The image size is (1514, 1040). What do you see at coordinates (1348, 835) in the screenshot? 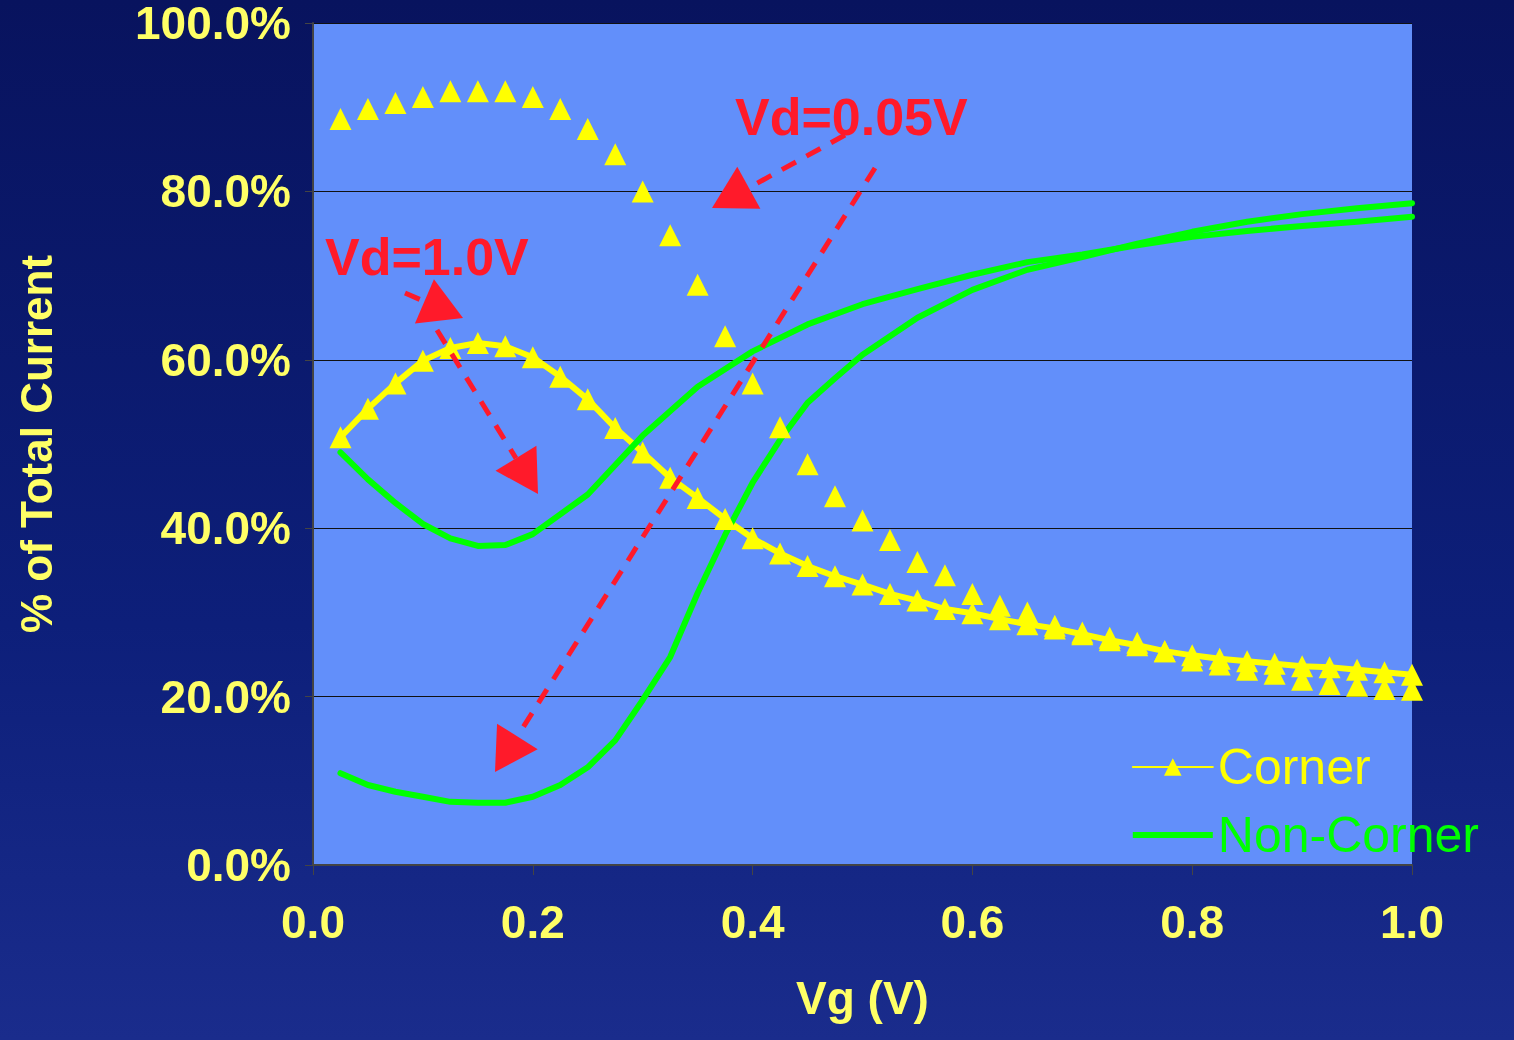
I see `legend-label: Non-Corner` at bounding box center [1348, 835].